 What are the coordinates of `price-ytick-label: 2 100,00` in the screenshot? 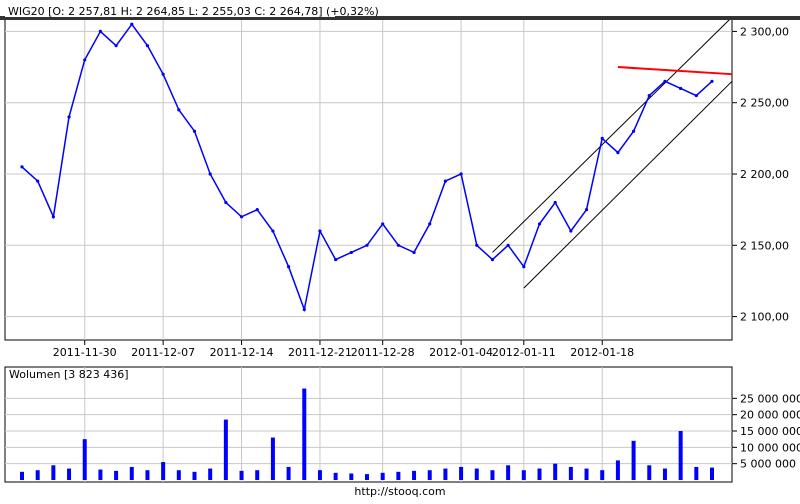 It's located at (764, 317).